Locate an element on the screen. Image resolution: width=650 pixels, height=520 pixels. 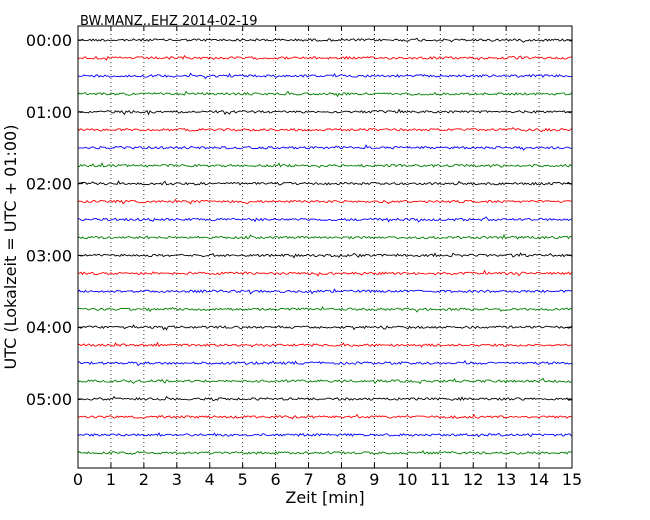
x-tick-label: 9 is located at coordinates (374, 479).